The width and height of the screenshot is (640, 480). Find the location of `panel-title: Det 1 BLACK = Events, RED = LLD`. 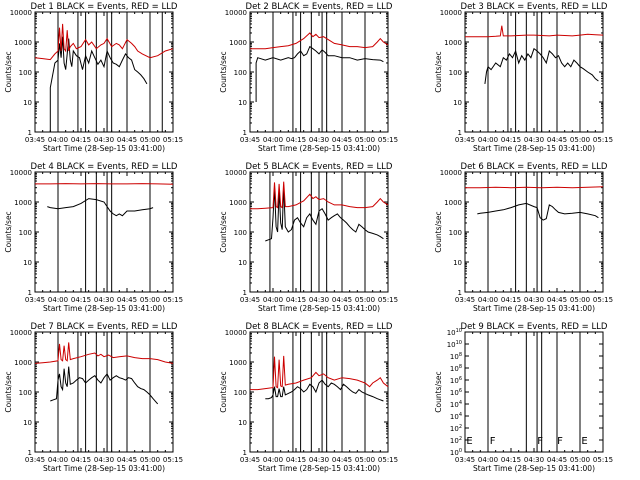

panel-title: Det 1 BLACK = Events, RED = LLD is located at coordinates (104, 7).